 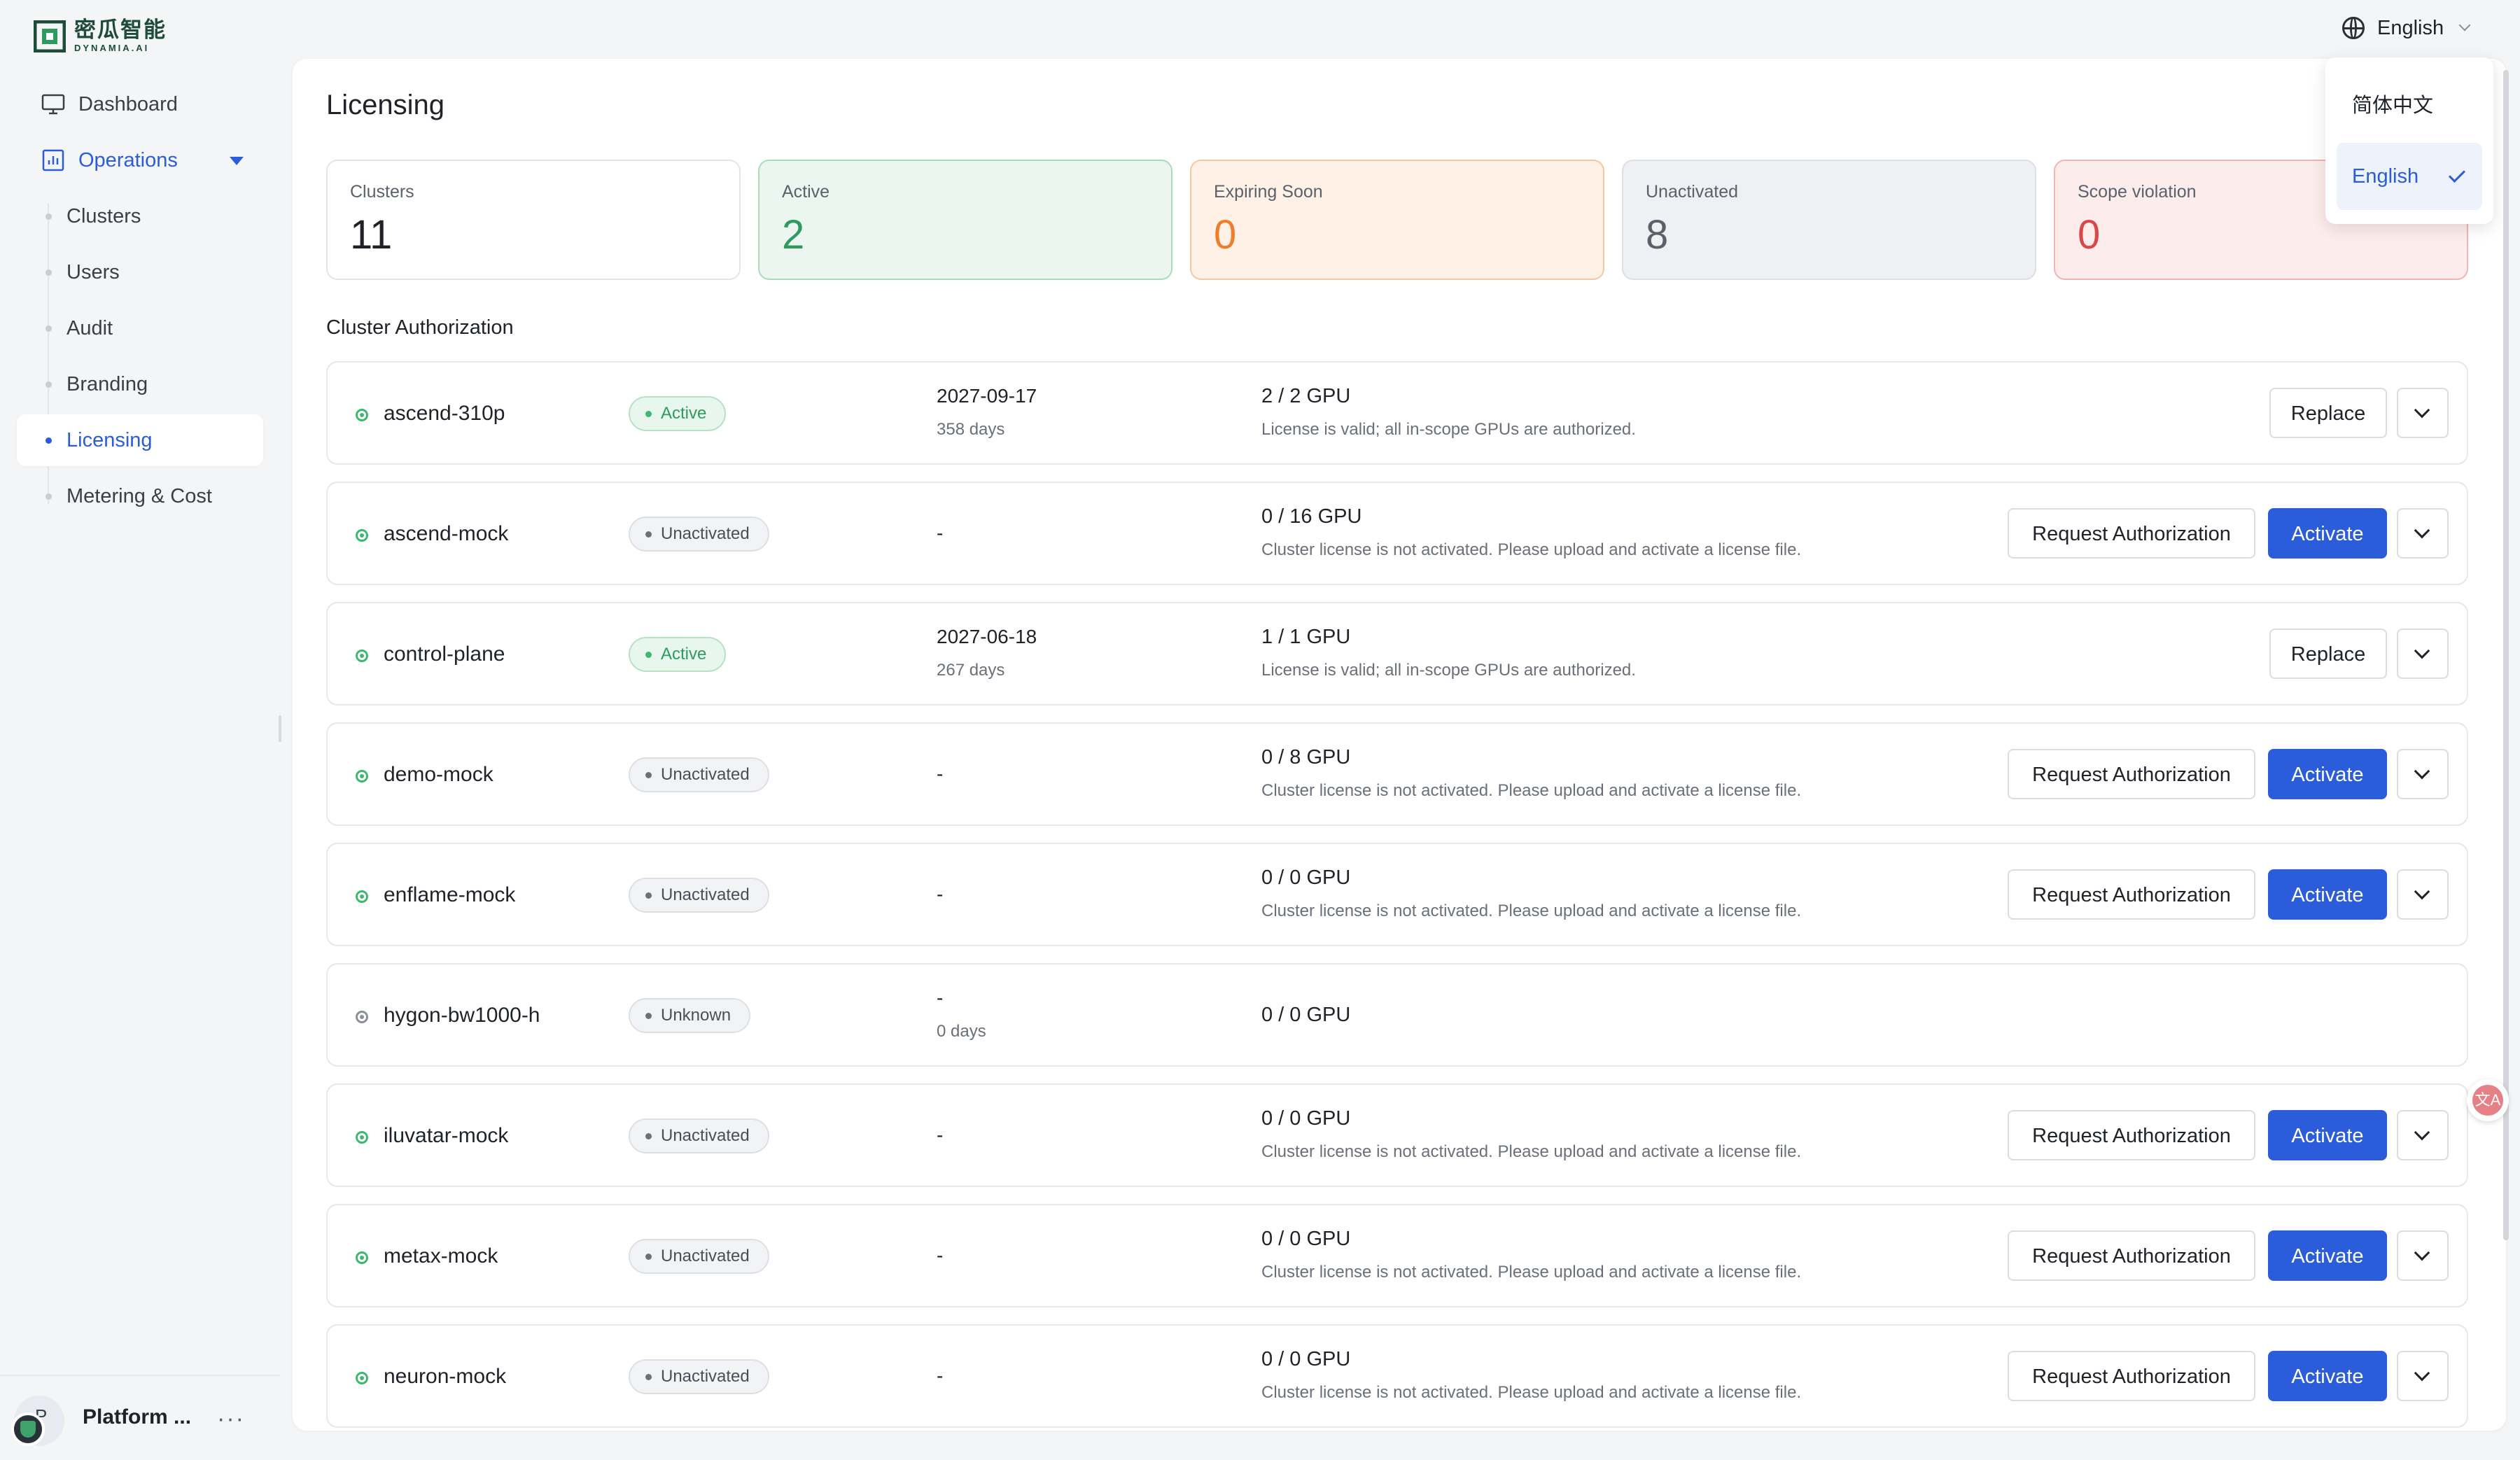 I want to click on sidebar-item-licensing: Licensing, so click(x=140, y=440).